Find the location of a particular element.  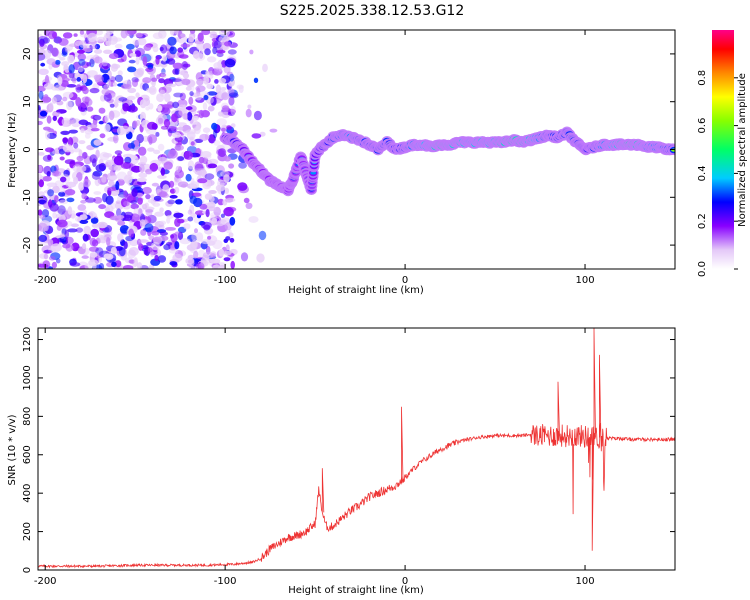

spectrogram-x-label: Height of straight line (km) is located at coordinates (356, 290).